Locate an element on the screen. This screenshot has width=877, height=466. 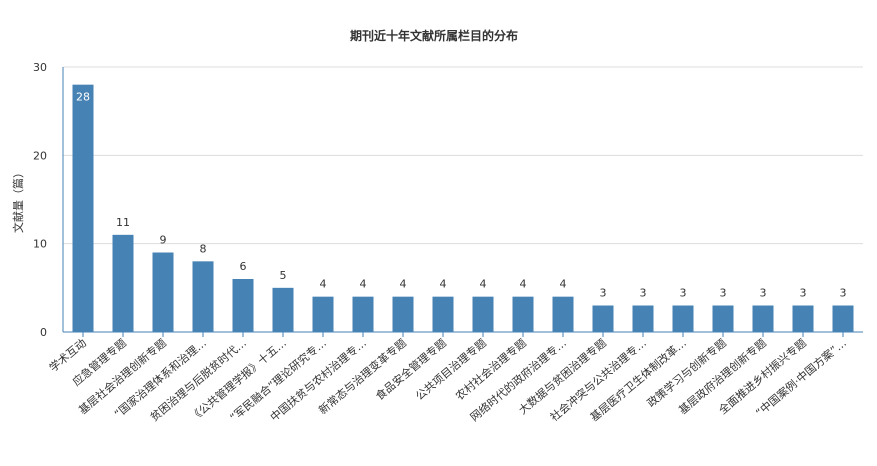
y-tick-label: 20 is located at coordinates (40, 155).